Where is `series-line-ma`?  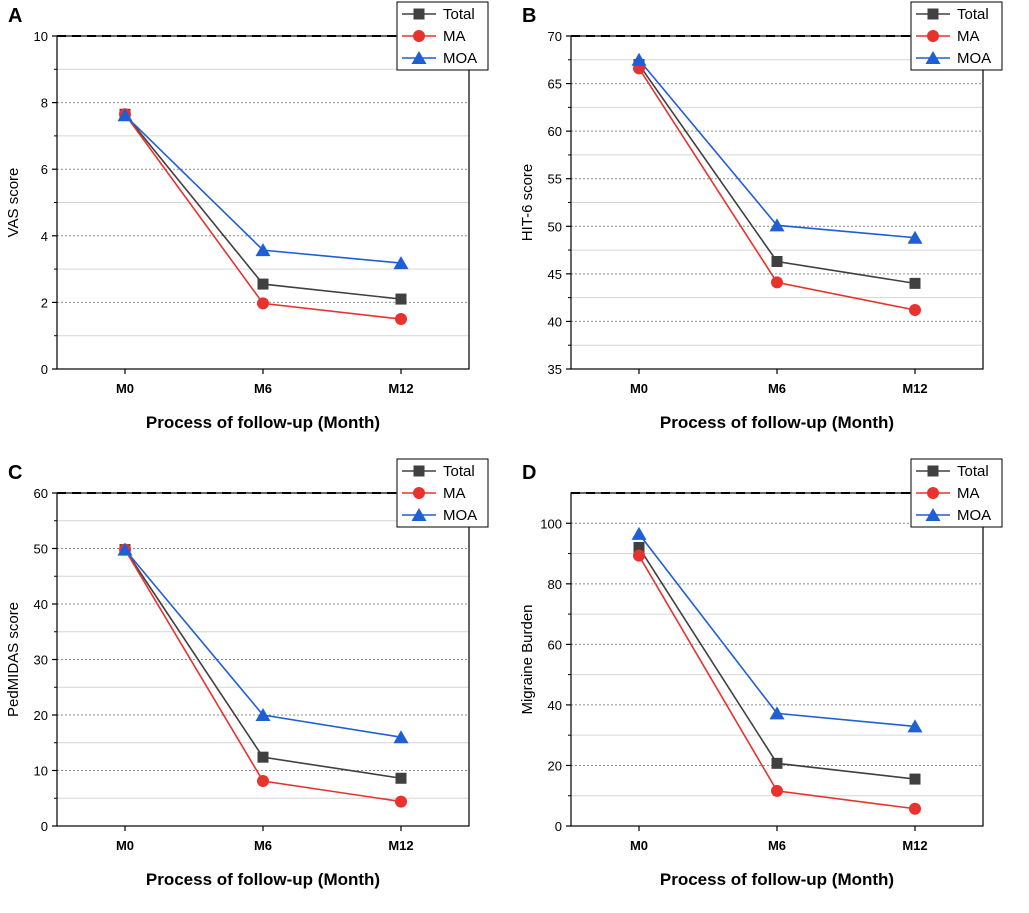 series-line-ma is located at coordinates (777, 682).